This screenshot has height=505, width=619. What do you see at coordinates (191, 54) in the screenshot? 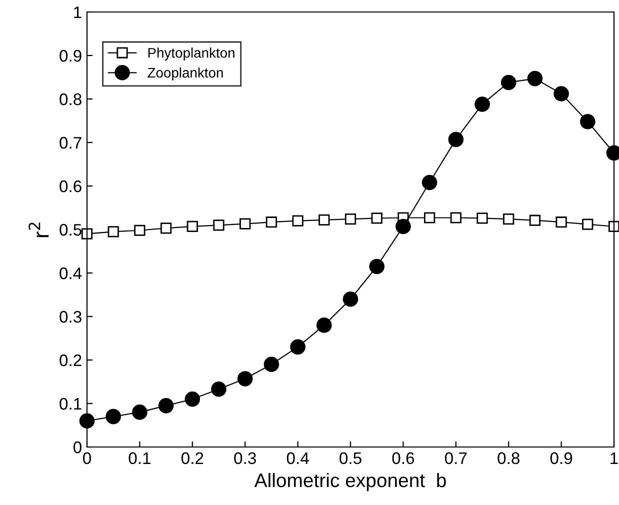
I see `legend-label: Phytoplankton` at bounding box center [191, 54].